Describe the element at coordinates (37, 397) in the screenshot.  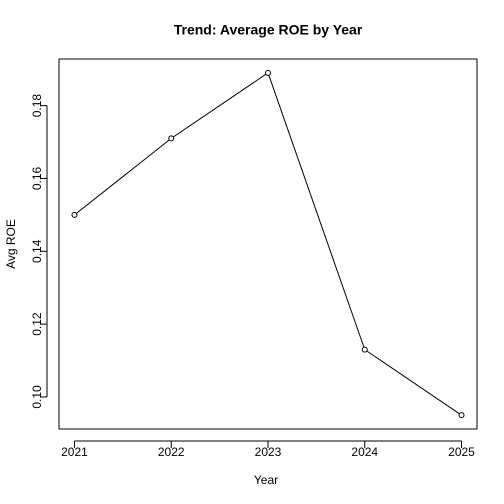
I see `y-tick-label: 0.10` at that location.